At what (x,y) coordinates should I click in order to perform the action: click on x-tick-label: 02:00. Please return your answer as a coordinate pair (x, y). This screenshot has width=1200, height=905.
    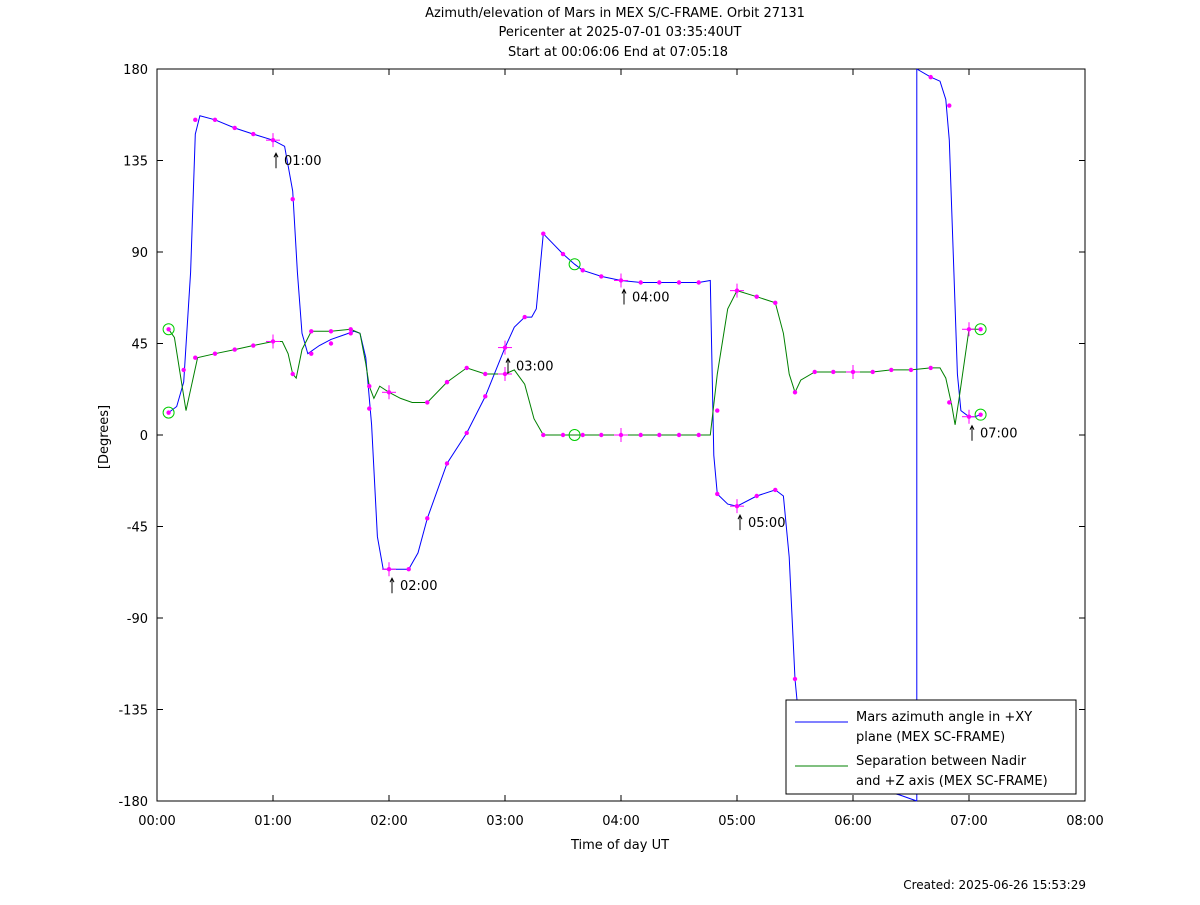
    Looking at the image, I should click on (388, 821).